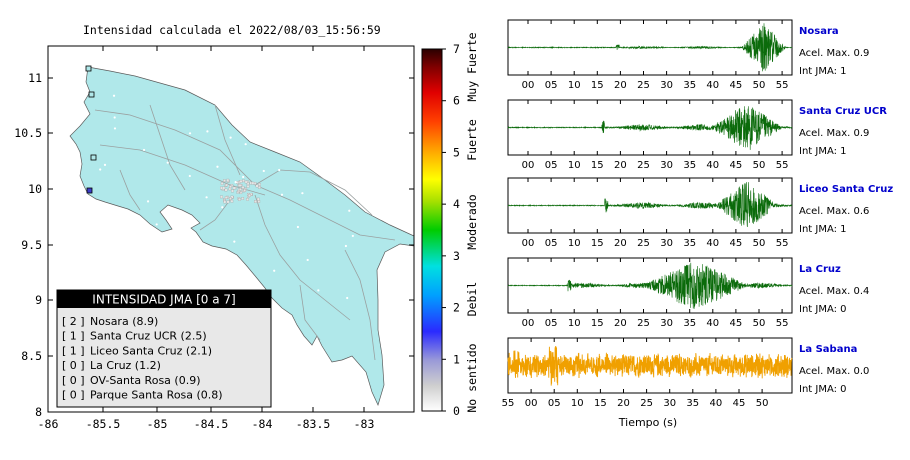 The height and width of the screenshot is (460, 910). I want to click on map-y-tick-label: 10.5, so click(28, 133).